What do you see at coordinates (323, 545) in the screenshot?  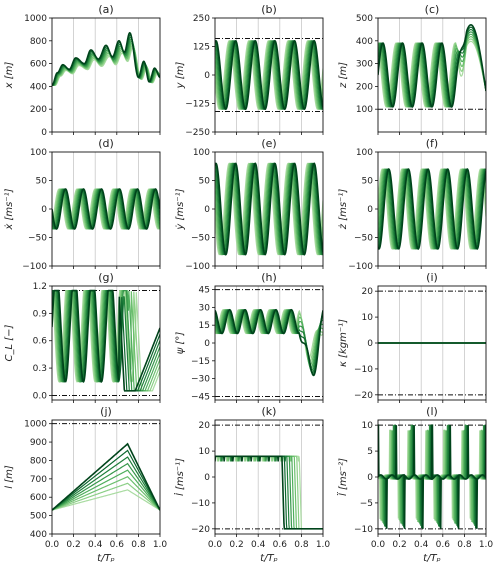 I see `xtick-label-k-5: 1.0` at bounding box center [323, 545].